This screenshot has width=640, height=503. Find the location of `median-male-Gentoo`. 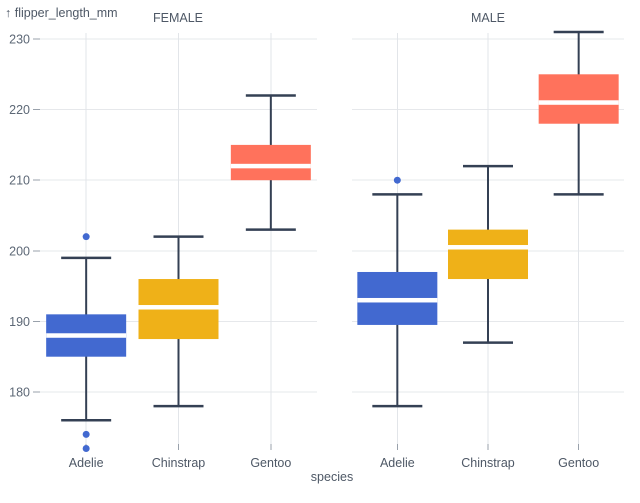

median-male-Gentoo is located at coordinates (578, 102).